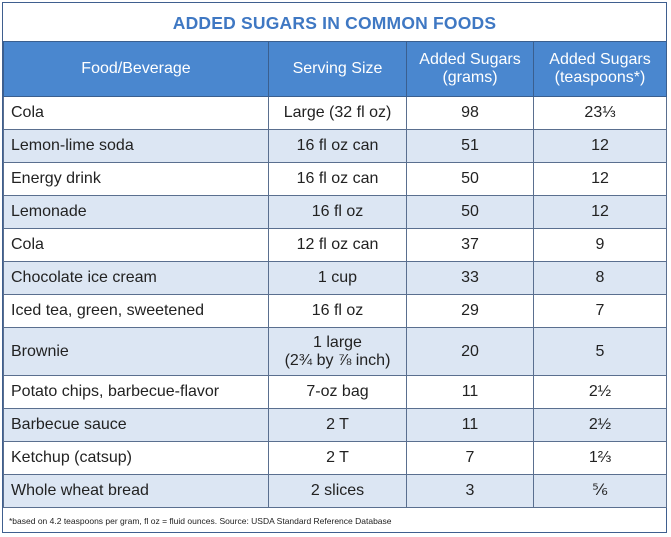 This screenshot has height=537, width=671. I want to click on header-grams: Added Sugars (grams), so click(470, 69).